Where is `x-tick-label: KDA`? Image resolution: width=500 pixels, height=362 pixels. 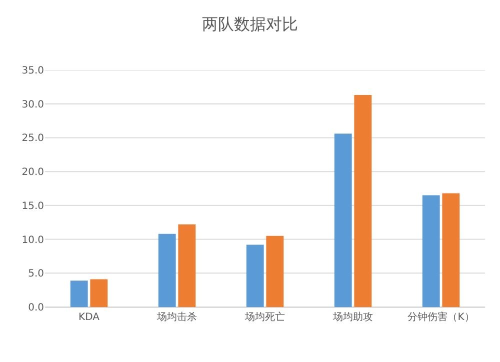
x-tick-label: KDA is located at coordinates (89, 317).